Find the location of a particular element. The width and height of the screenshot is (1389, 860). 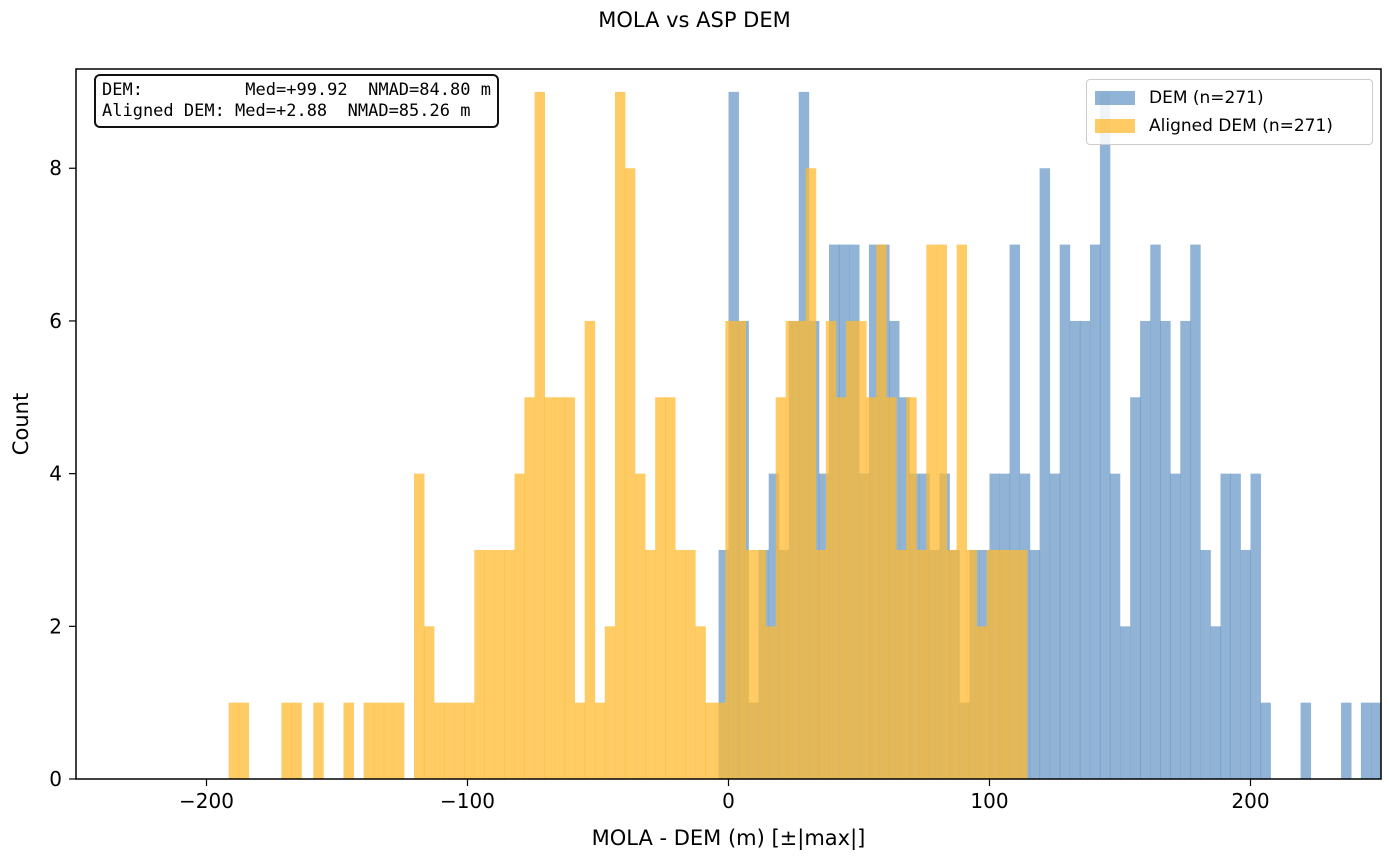

legend-item-aligned-dem: Aligned DEM (n=271) is located at coordinates (1214, 126).